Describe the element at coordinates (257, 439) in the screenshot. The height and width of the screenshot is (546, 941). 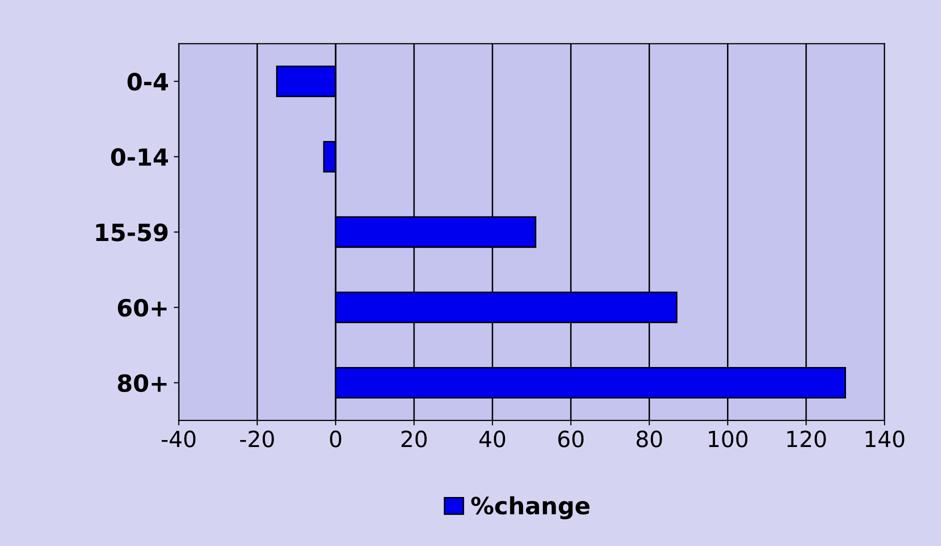
I see `x-tick-label: -20` at that location.